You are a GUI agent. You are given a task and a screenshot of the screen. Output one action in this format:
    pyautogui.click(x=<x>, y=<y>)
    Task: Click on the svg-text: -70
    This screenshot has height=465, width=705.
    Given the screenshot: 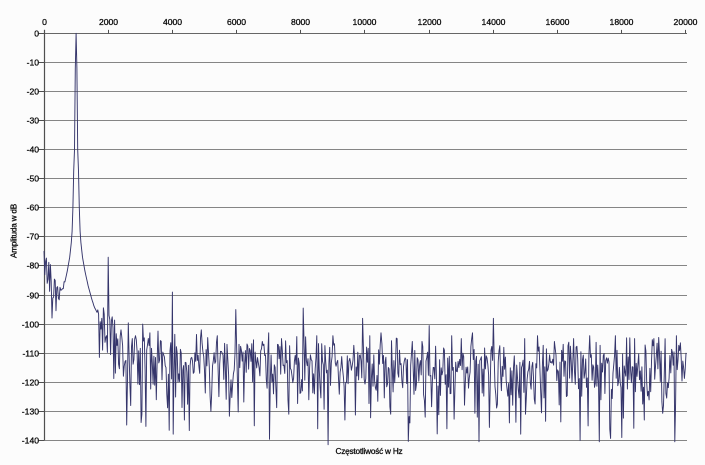 What is the action you would take?
    pyautogui.click(x=33, y=237)
    